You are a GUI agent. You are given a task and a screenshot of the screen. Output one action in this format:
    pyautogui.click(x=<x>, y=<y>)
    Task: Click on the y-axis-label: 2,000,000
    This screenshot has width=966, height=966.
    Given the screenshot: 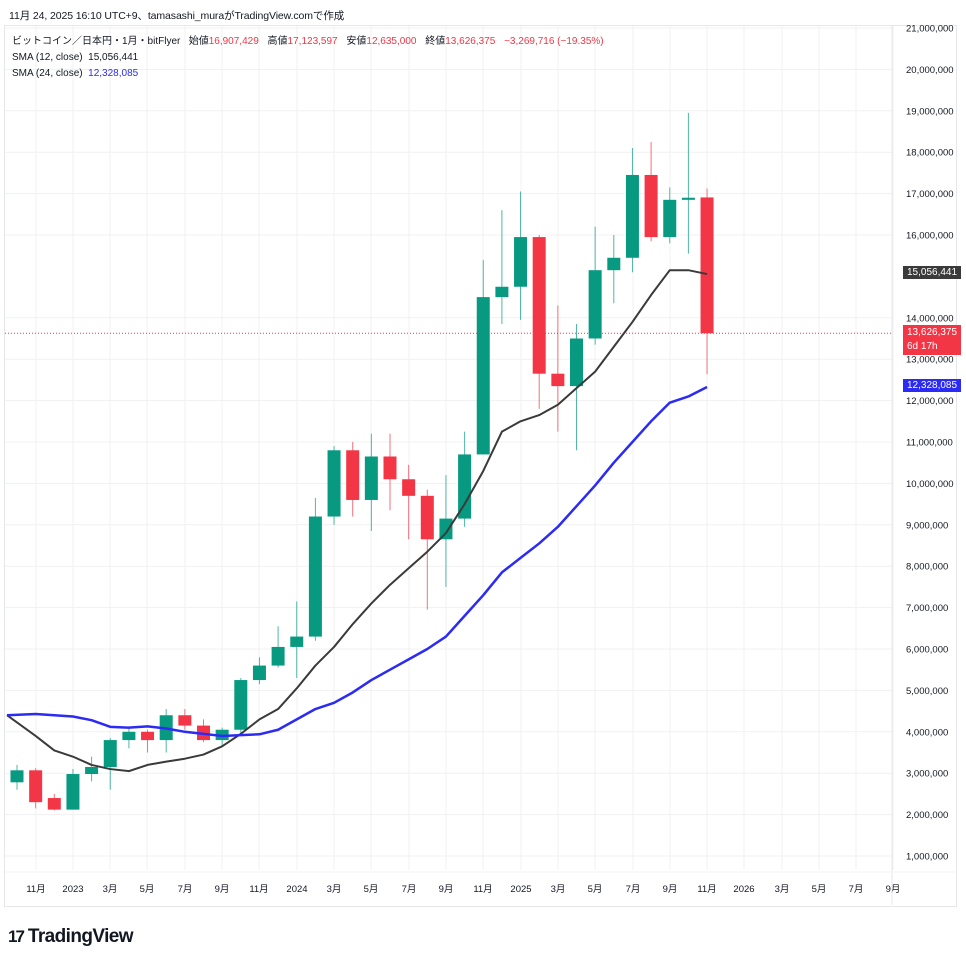 What is the action you would take?
    pyautogui.click(x=927, y=815)
    